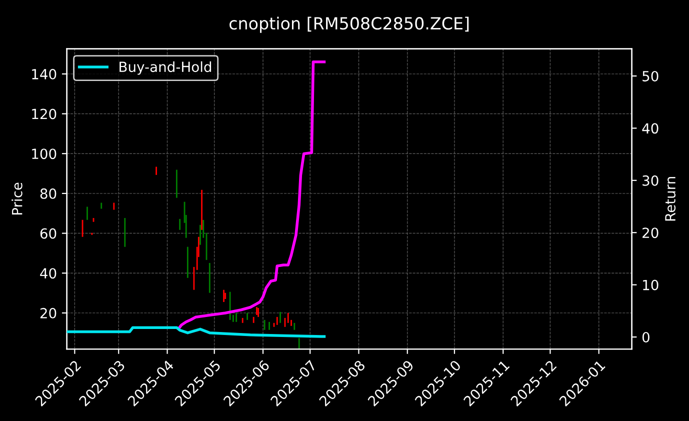 This screenshot has width=689, height=421. Describe the element at coordinates (650, 128) in the screenshot. I see `y2-tick-label: 40` at that location.